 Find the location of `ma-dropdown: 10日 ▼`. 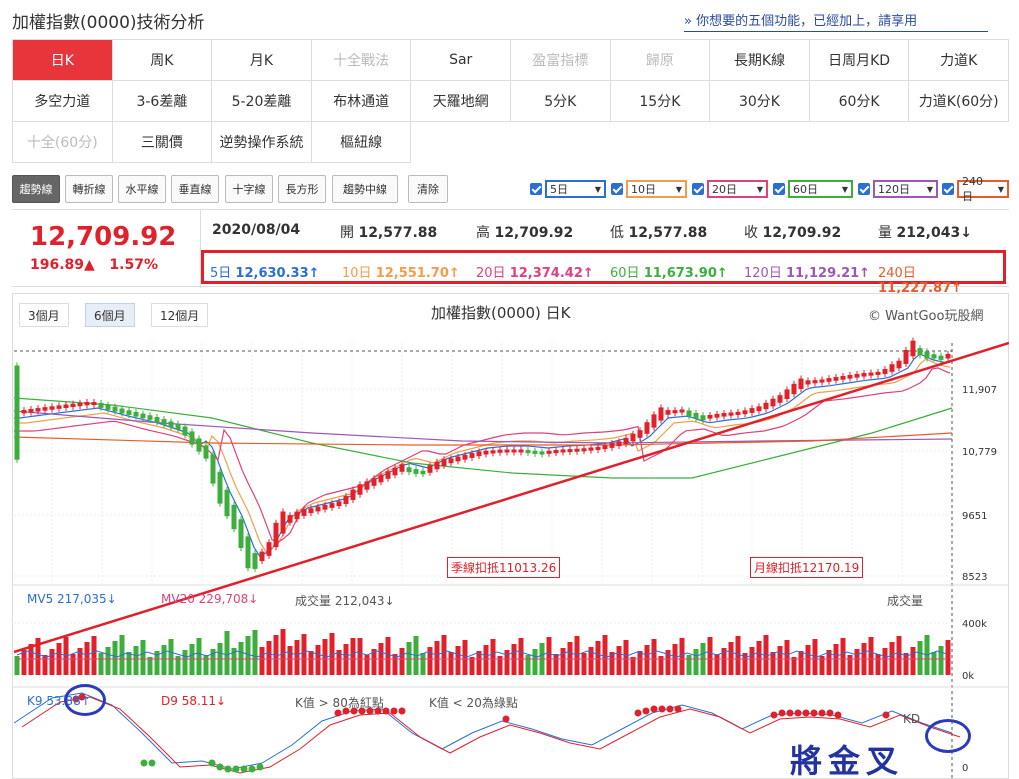

ma-dropdown: 10日 ▼ is located at coordinates (656, 189).